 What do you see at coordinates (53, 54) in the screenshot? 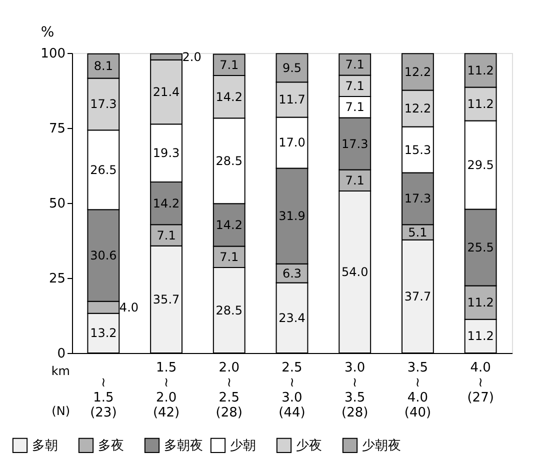
I see `y-tick-label: 100` at bounding box center [53, 54].